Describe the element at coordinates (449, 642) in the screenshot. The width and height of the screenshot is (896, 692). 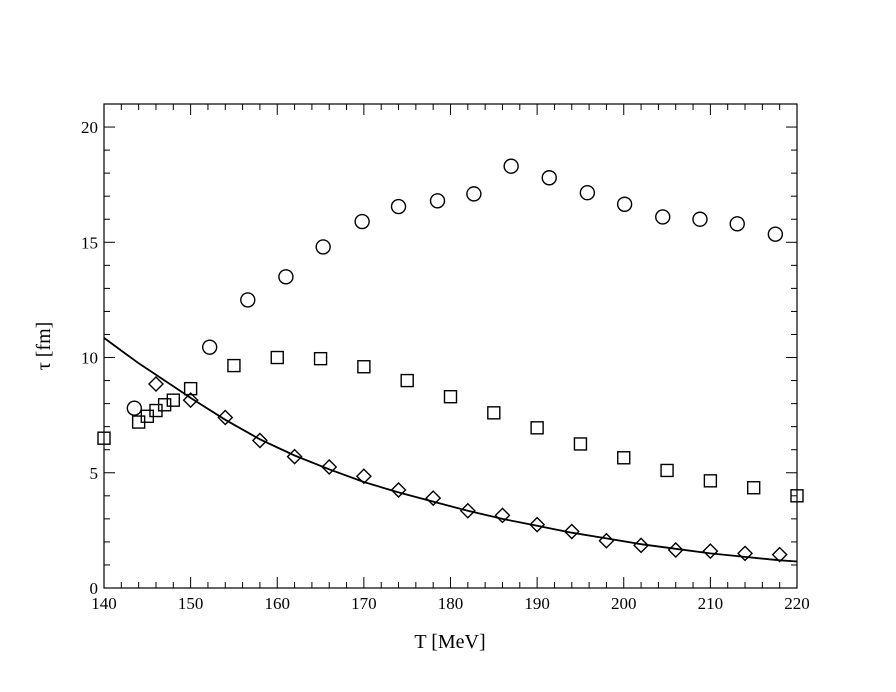
I see `x-axis-label: T [MeV]` at that location.